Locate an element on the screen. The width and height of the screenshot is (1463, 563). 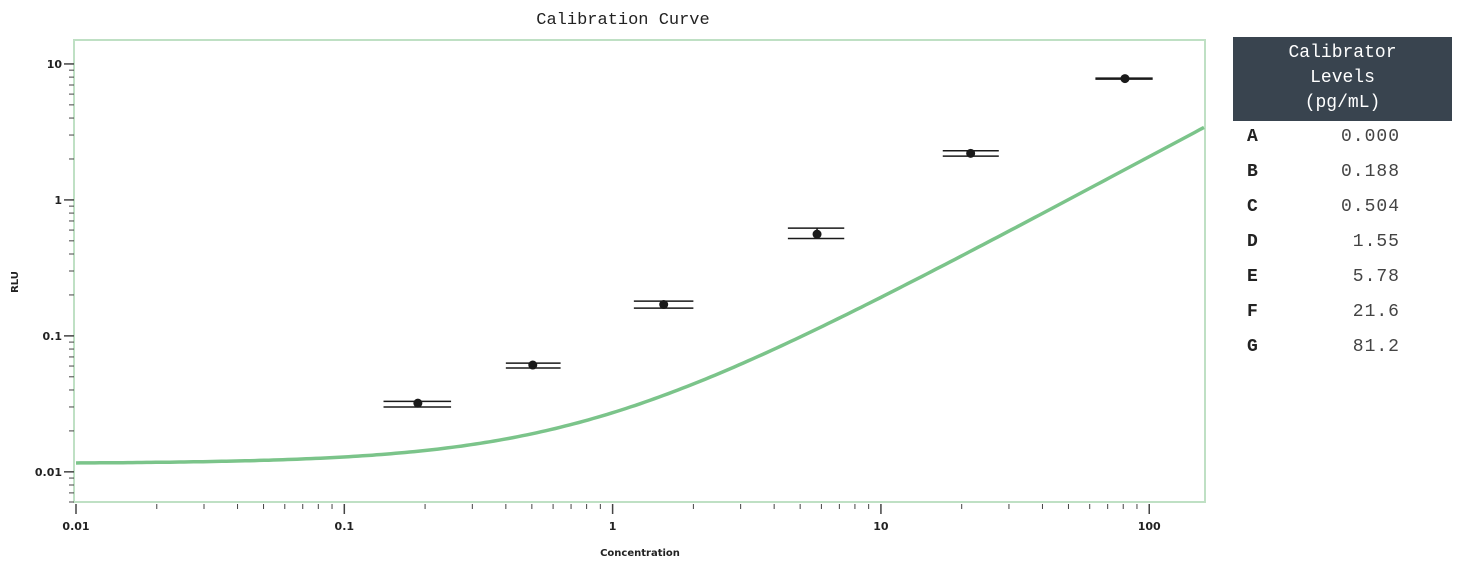
table-row: B 0.188 is located at coordinates (1342, 173).